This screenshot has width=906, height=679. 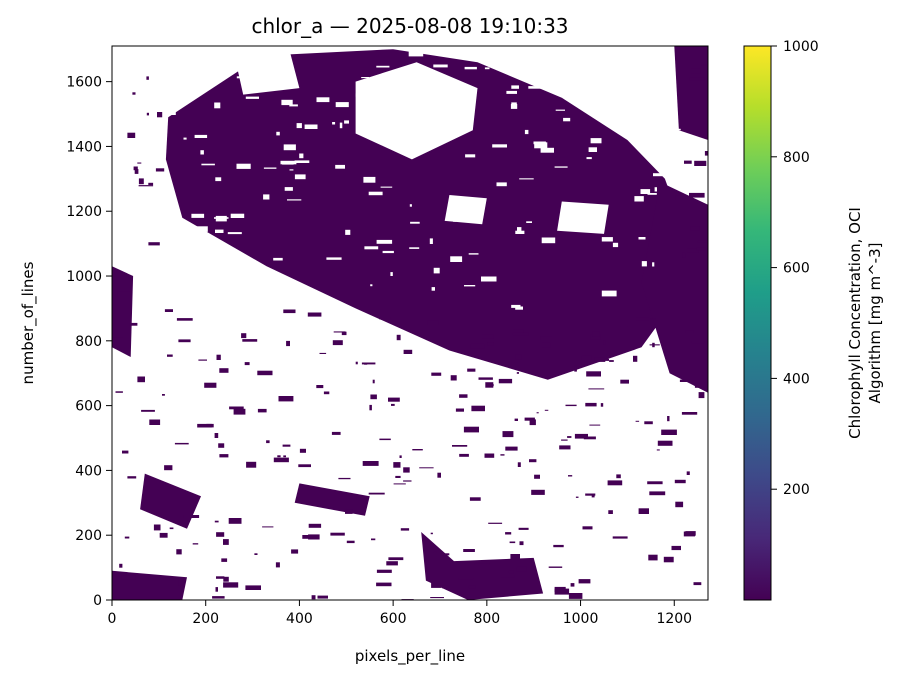 What do you see at coordinates (855, 323) in the screenshot?
I see `colorbar-label-line-1: Chlorophyll Concentration, OCI` at bounding box center [855, 323].